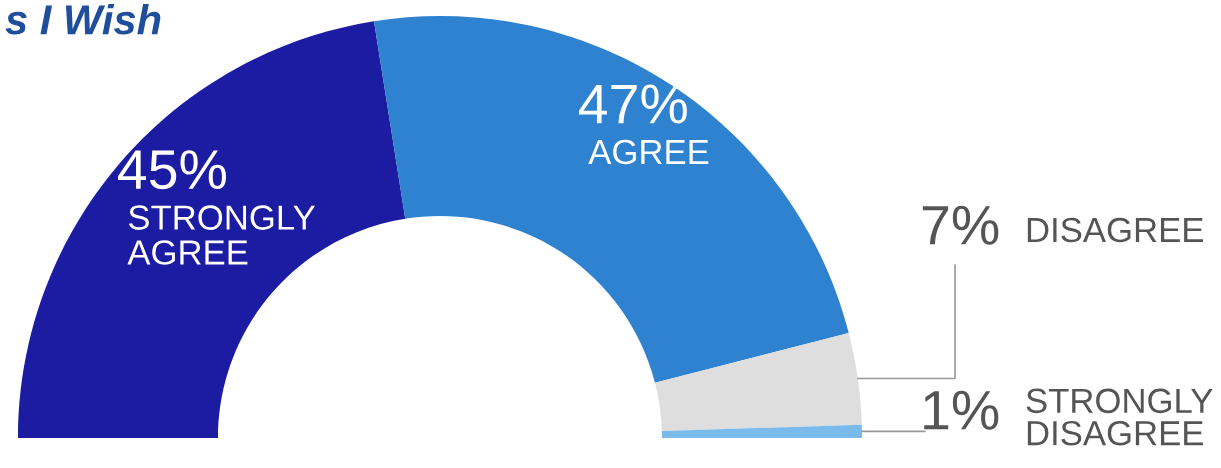 Image resolution: width=1221 pixels, height=468 pixels. What do you see at coordinates (960, 225) in the screenshot?
I see `data-label: 7%` at bounding box center [960, 225].